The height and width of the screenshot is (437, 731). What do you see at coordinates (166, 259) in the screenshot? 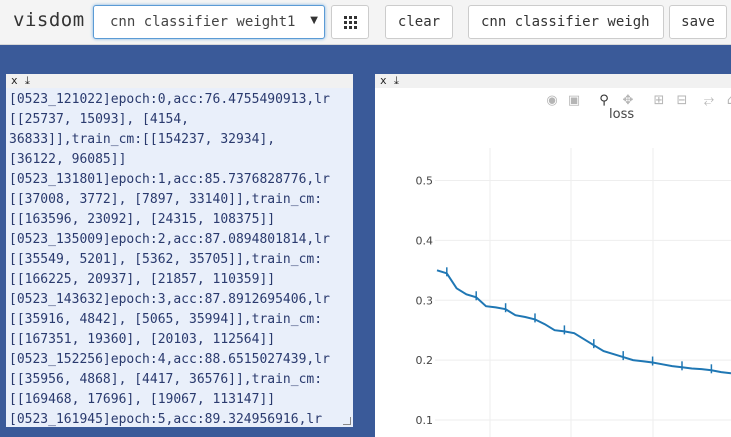
I see `log-line: [[35549, 5201], [5362, 35705]],train_cm:` at bounding box center [166, 259].